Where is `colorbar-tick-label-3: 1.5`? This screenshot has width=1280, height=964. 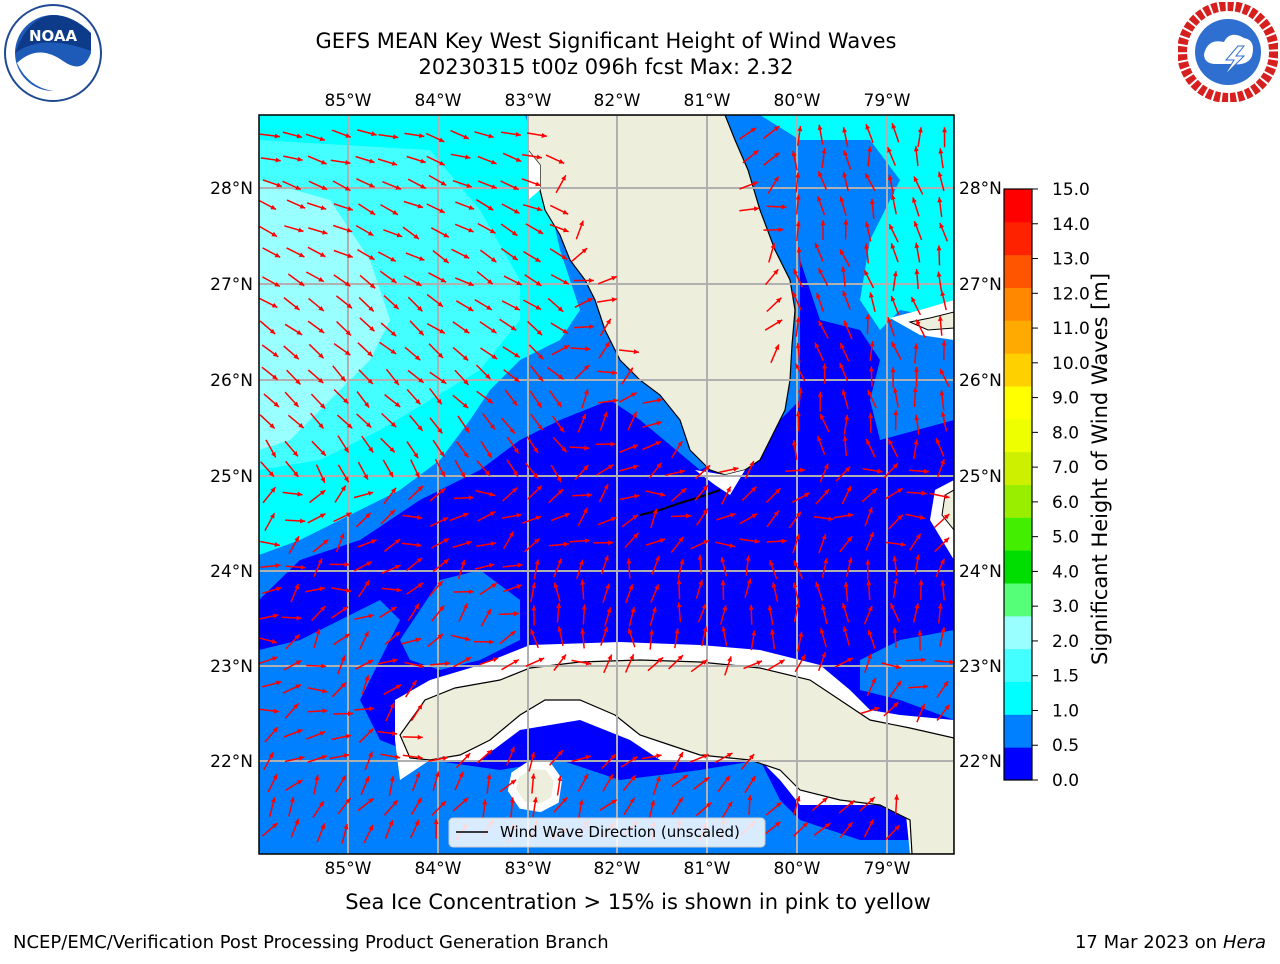
colorbar-tick-label-3: 1.5 is located at coordinates (1065, 677).